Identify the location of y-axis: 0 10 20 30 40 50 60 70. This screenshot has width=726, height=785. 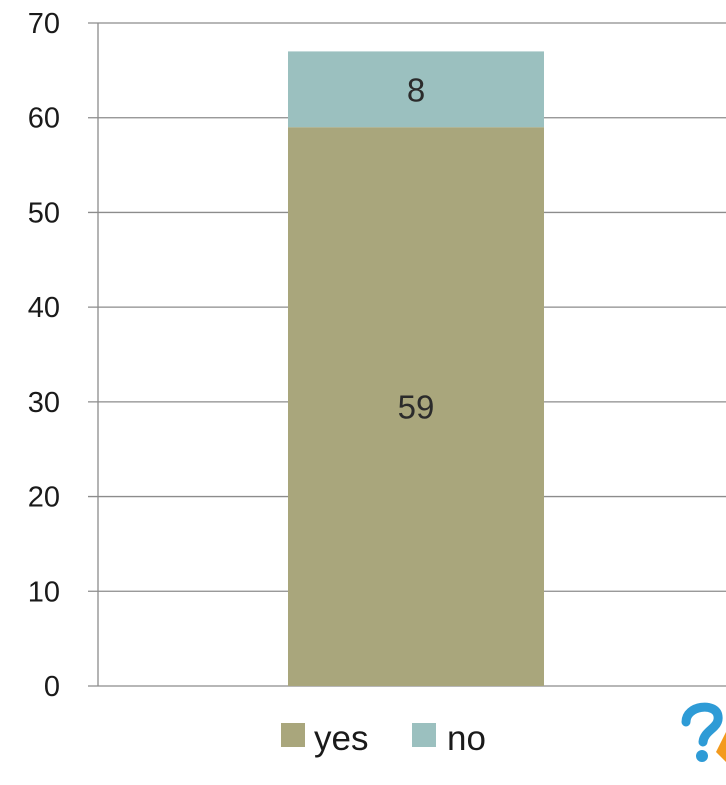
(63, 355).